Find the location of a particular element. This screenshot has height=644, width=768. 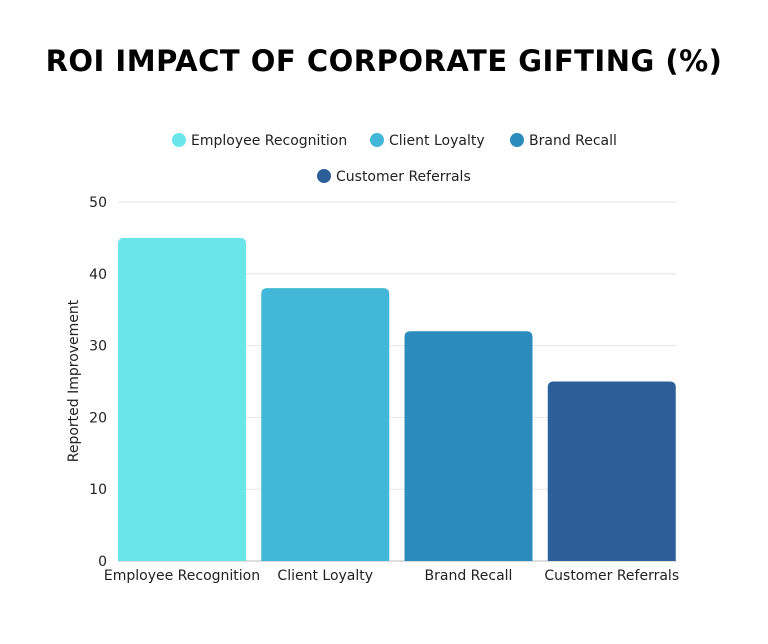

x-tick-label: Client Loyalty is located at coordinates (325, 576).